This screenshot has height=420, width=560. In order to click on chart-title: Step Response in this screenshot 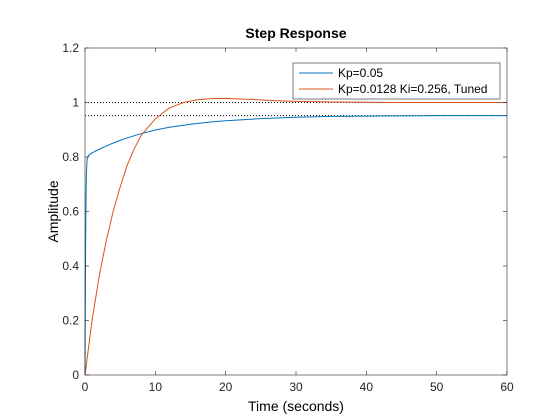, I will do `click(295, 33)`.